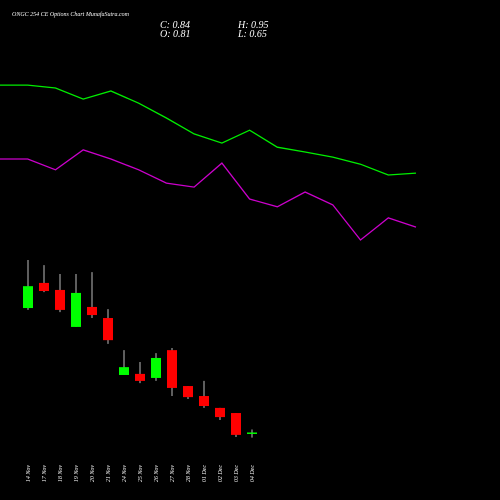 This screenshot has width=500, height=500. Describe the element at coordinates (252, 473) in the screenshot. I see `x-tick-label: 04 Dec` at that location.